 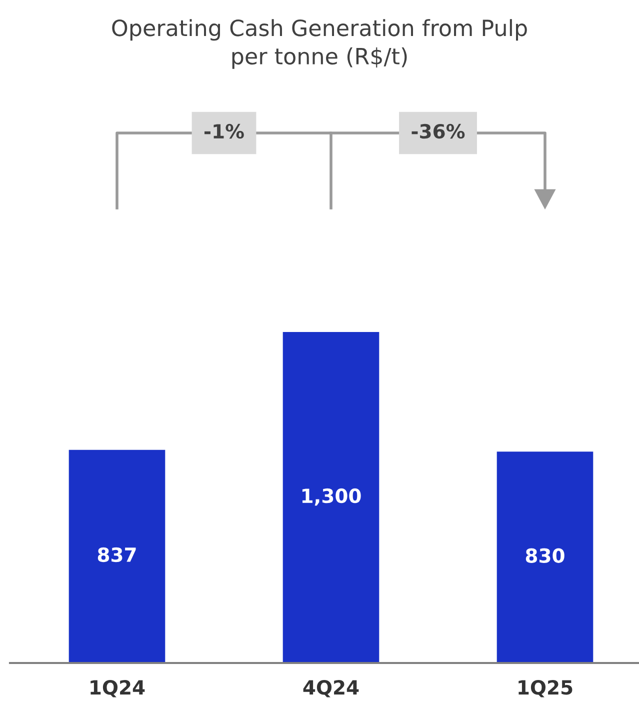 What do you see at coordinates (319, 44) in the screenshot?
I see `chart-title: Operating Cash Generation from Pulp per tonne (R$/t)` at bounding box center [319, 44].